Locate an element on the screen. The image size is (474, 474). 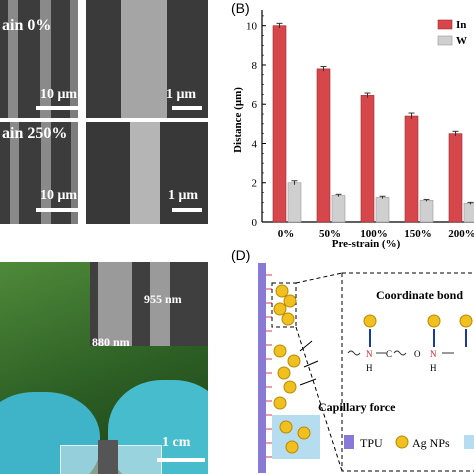
legend-label: W is located at coordinates (461, 41).